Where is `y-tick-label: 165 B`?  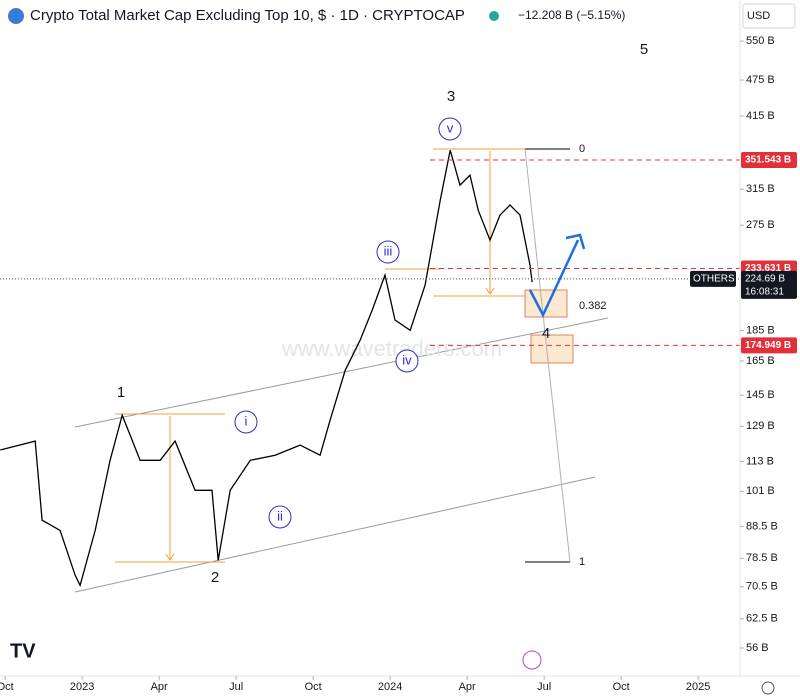 y-tick-label: 165 B is located at coordinates (760, 361).